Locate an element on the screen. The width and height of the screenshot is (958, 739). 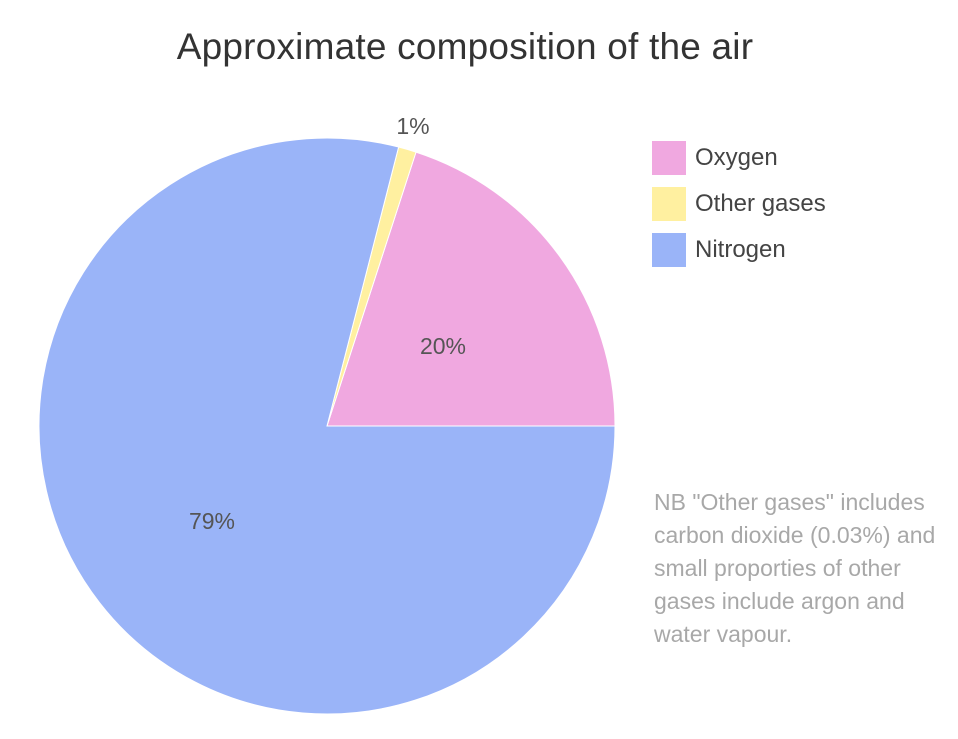
legend: Oxygen Other gases Nitrogen is located at coordinates (739, 209).